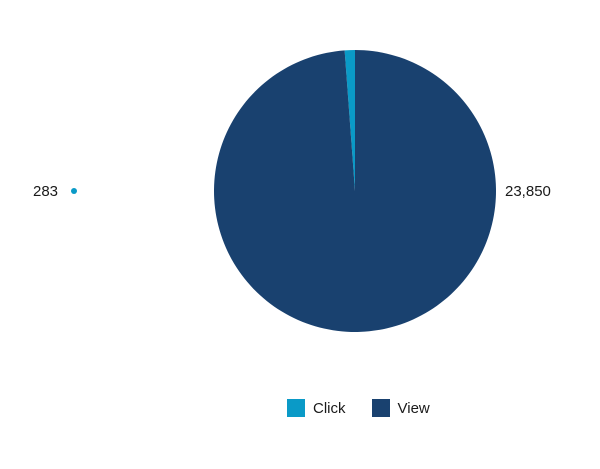 The height and width of the screenshot is (469, 600). I want to click on legend: Click View, so click(358, 408).